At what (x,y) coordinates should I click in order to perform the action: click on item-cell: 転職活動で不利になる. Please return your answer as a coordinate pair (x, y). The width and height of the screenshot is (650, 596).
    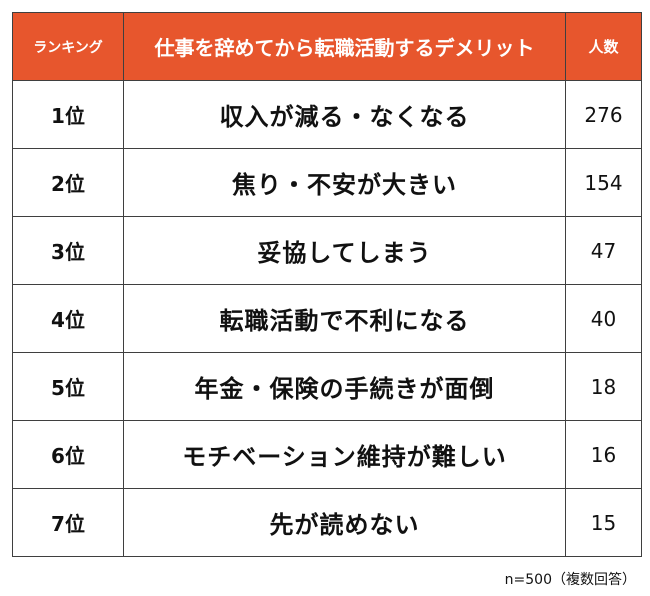
    Looking at the image, I should click on (344, 318).